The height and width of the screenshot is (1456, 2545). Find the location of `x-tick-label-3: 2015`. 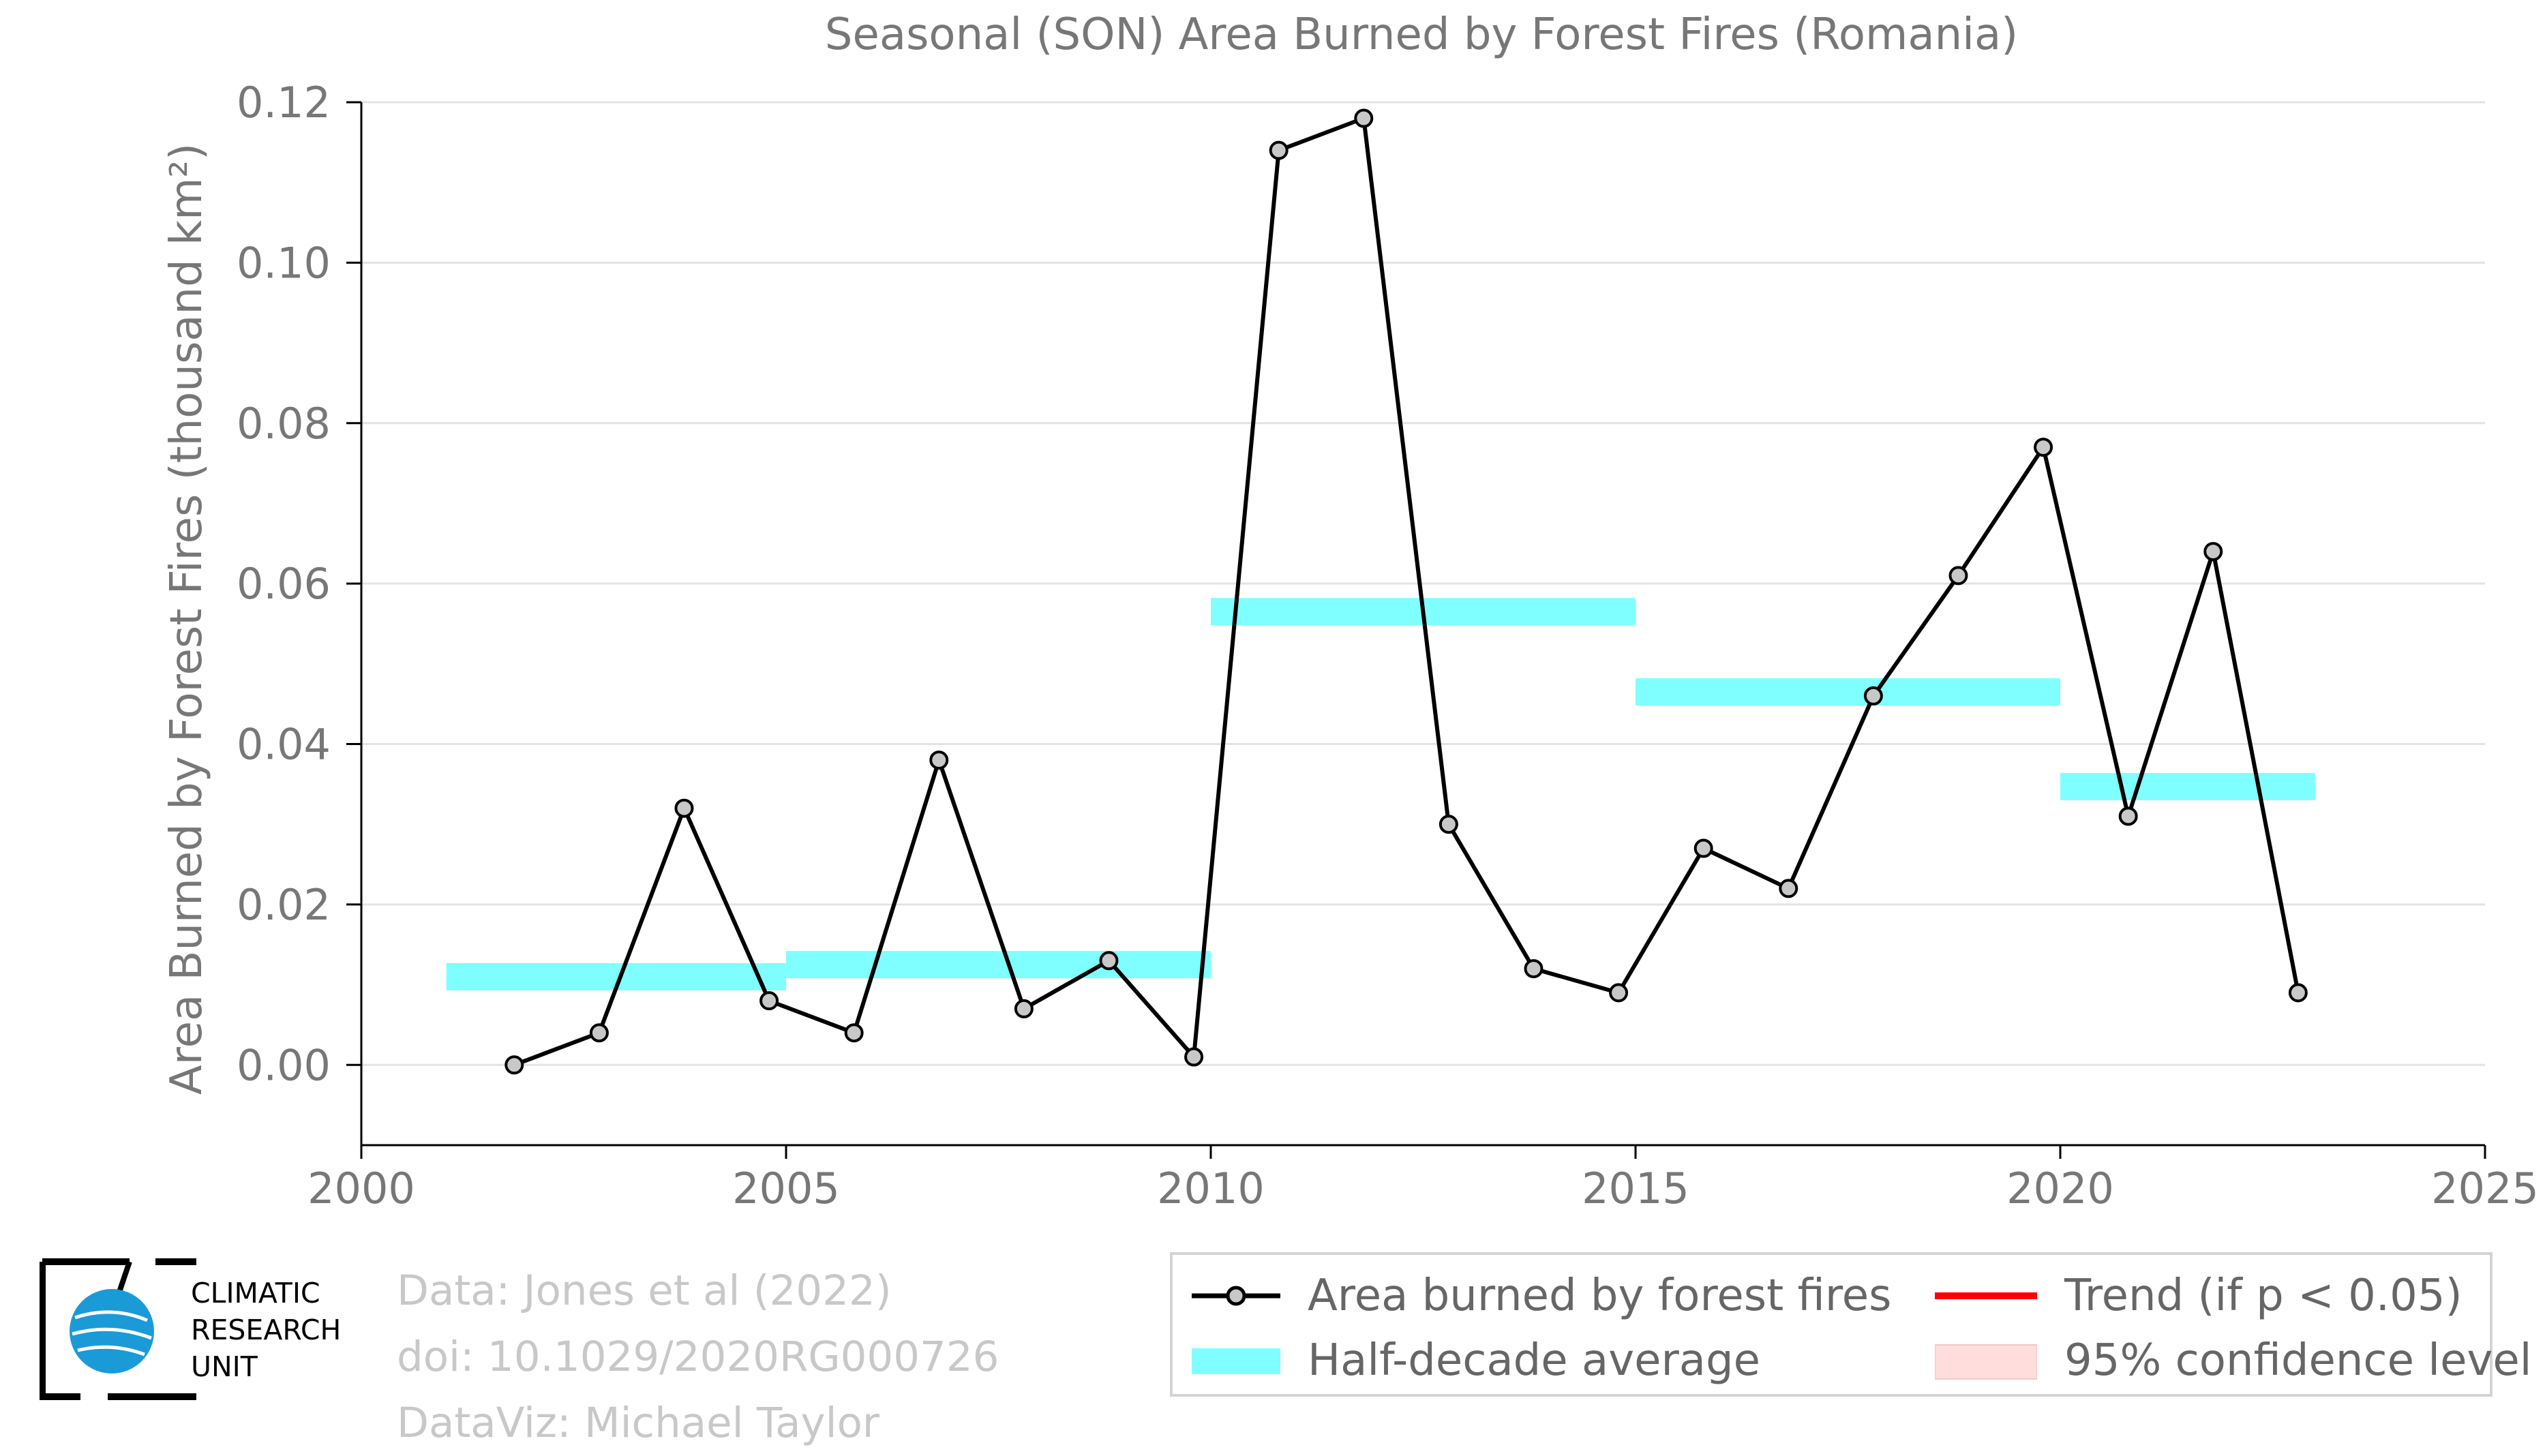

x-tick-label-3: 2015 is located at coordinates (1635, 1188).